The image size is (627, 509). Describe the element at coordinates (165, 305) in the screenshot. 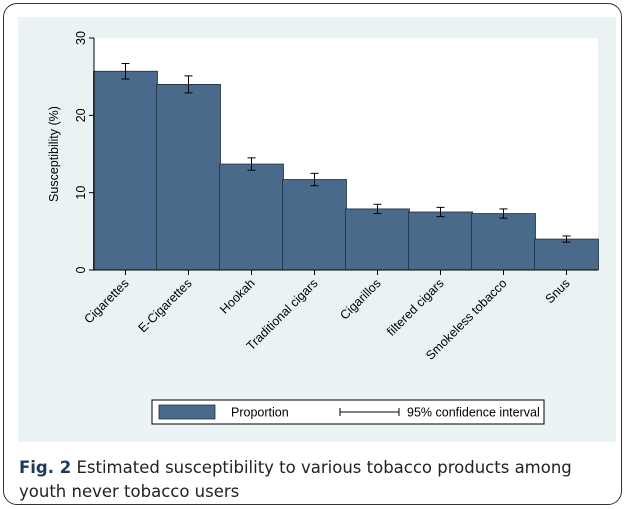

I see `x-tick-label: E-Cigarettes` at that location.